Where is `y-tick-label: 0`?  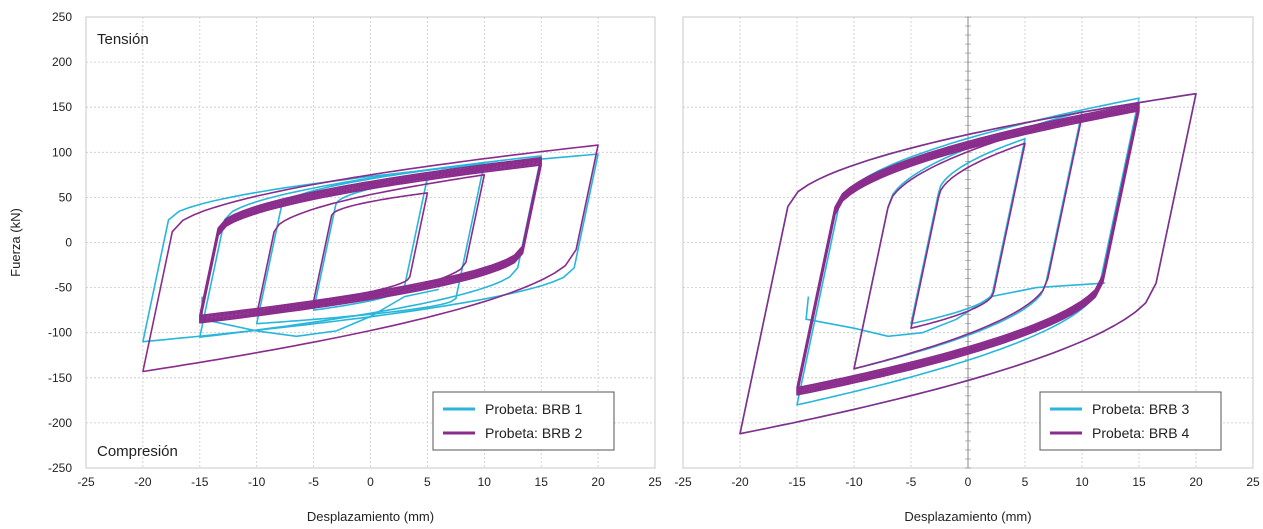 y-tick-label: 0 is located at coordinates (68, 243).